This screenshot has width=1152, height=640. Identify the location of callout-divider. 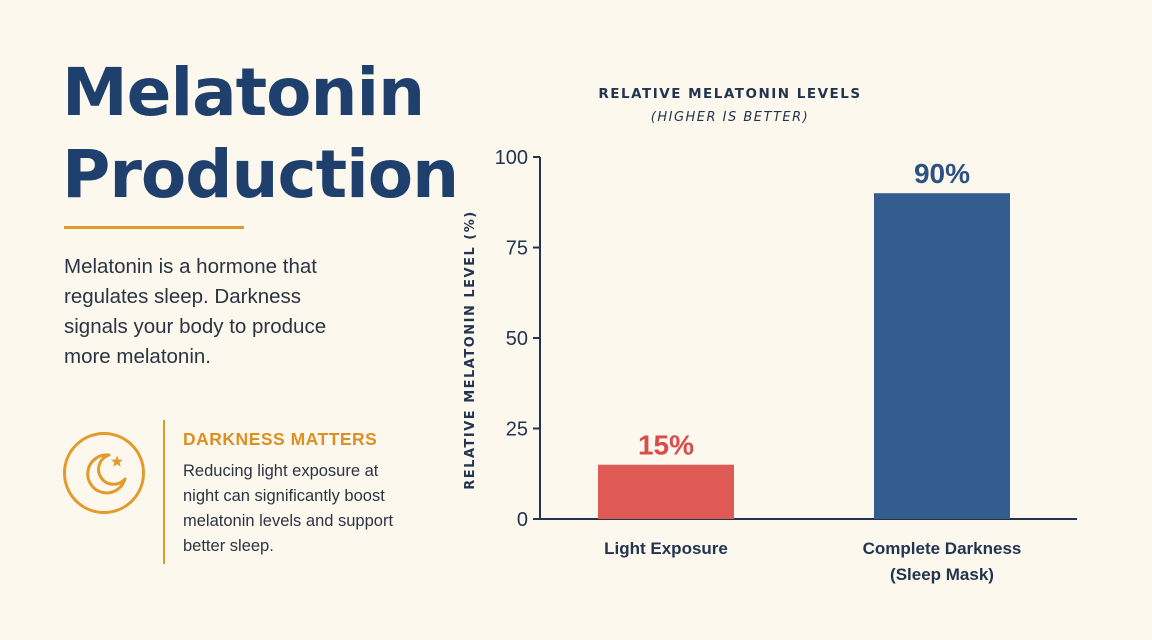
(164, 492).